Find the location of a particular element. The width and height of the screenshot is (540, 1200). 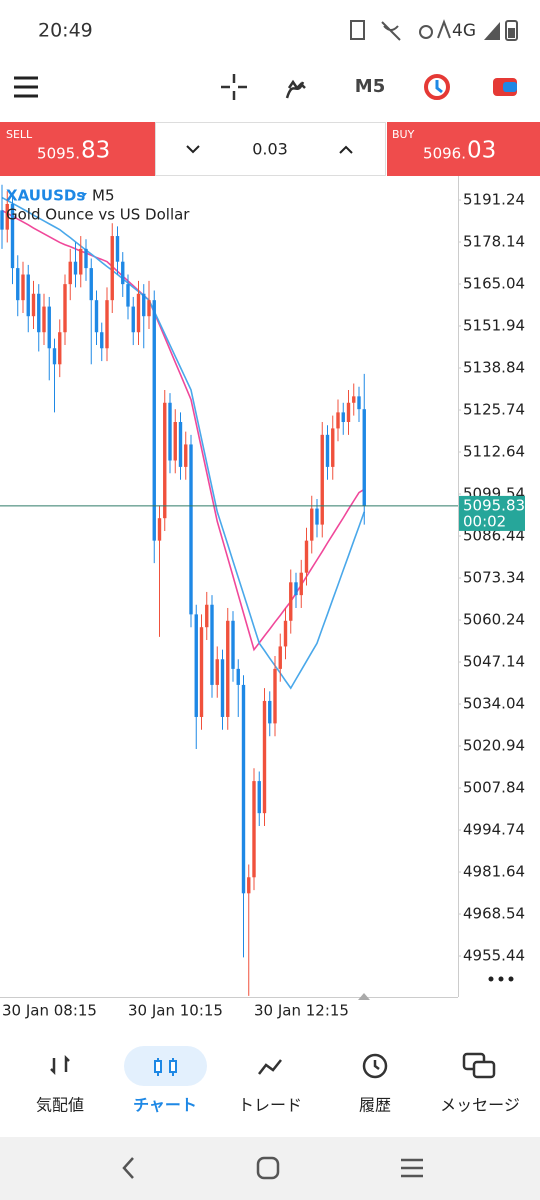

buy-price: 5096. is located at coordinates (444, 154).